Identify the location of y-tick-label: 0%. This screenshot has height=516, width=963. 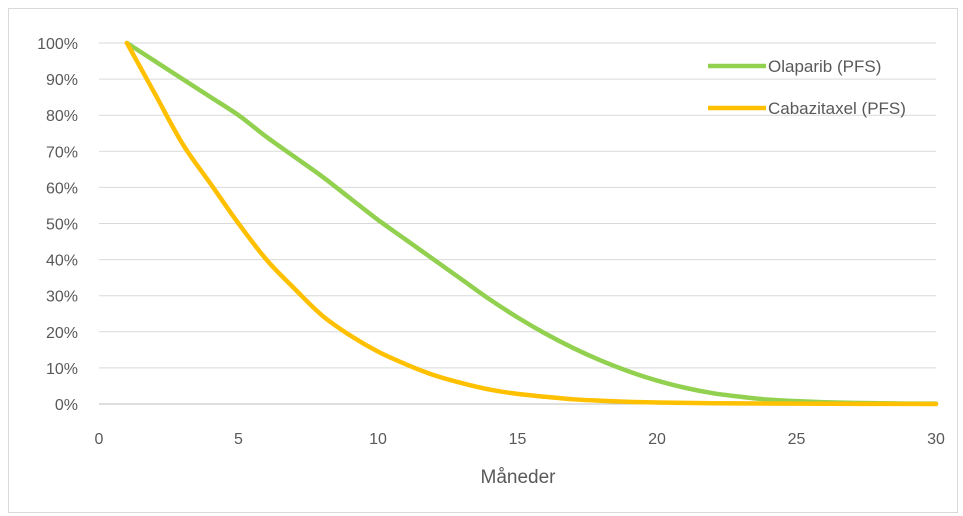
(66, 405).